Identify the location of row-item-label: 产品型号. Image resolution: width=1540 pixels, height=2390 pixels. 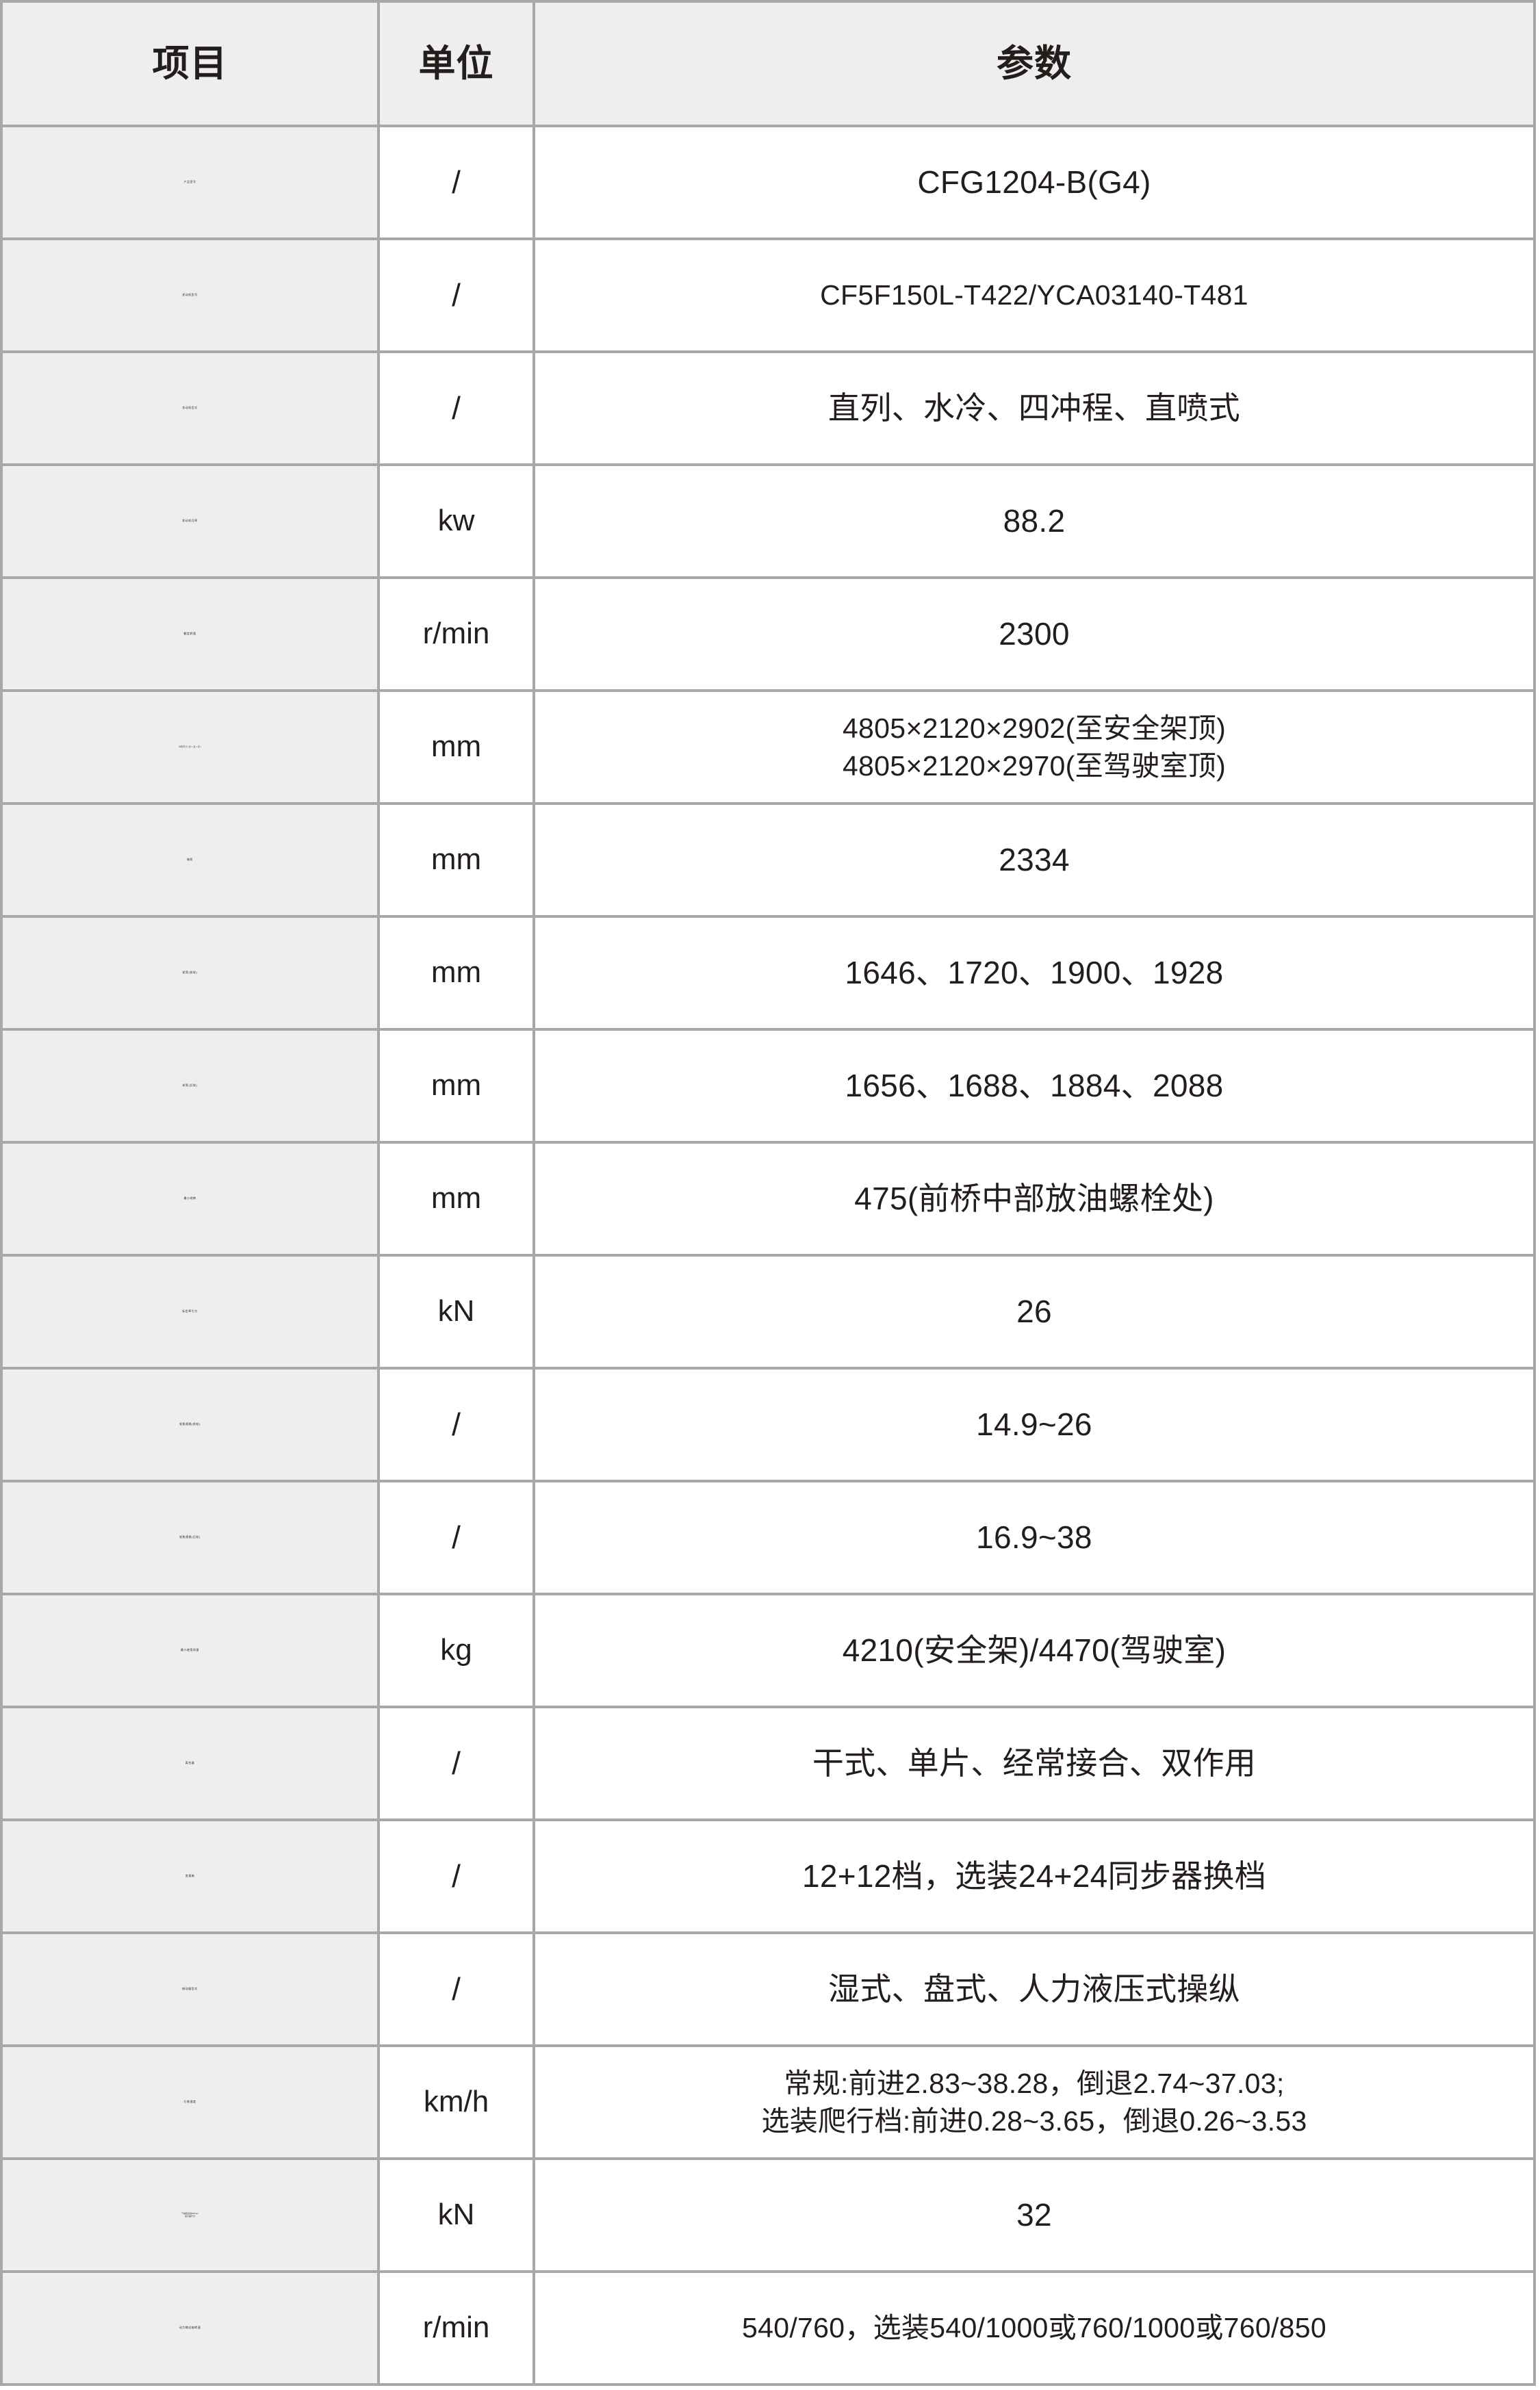
(190, 183).